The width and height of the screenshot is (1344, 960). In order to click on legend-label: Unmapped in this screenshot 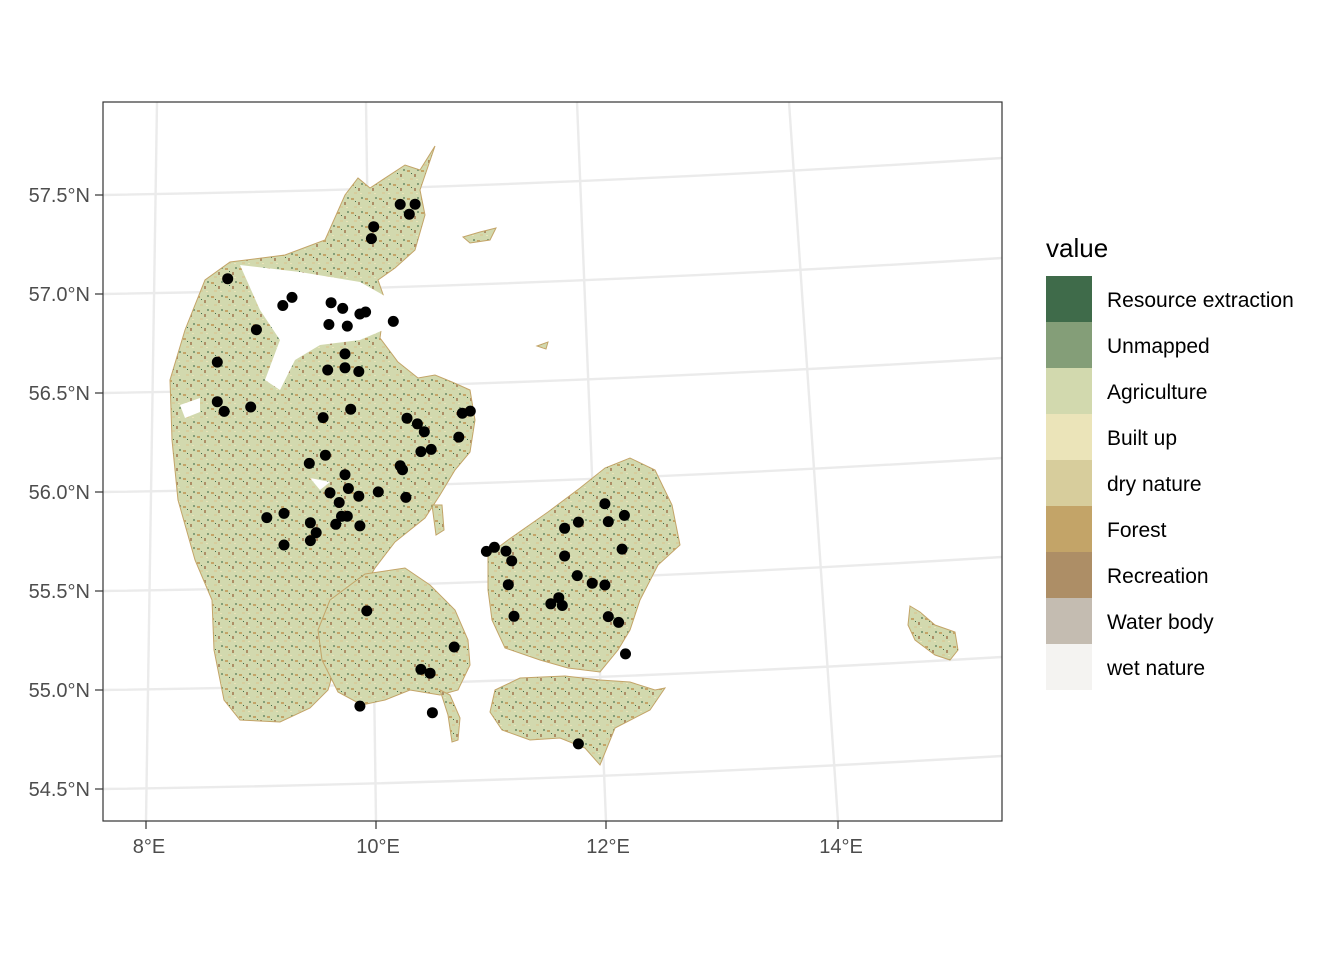, I will do `click(1158, 346)`.